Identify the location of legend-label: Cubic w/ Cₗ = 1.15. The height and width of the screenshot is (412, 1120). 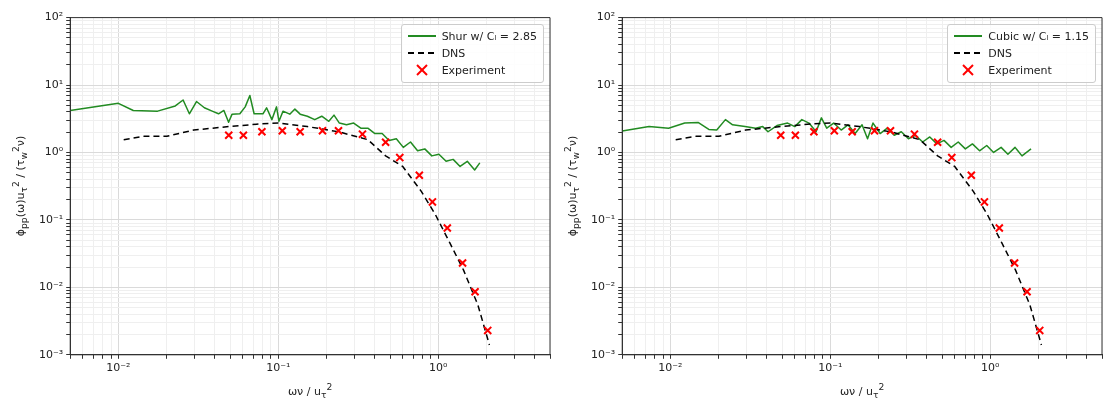
(1038, 36).